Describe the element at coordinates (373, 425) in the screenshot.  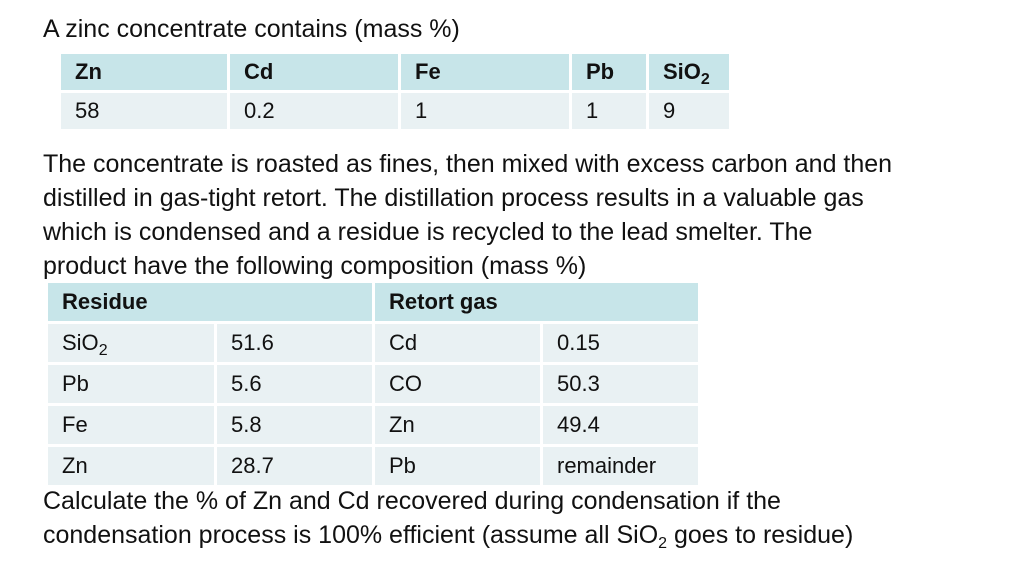
I see `table-row: Fe 5.8 Zn 49.4` at that location.